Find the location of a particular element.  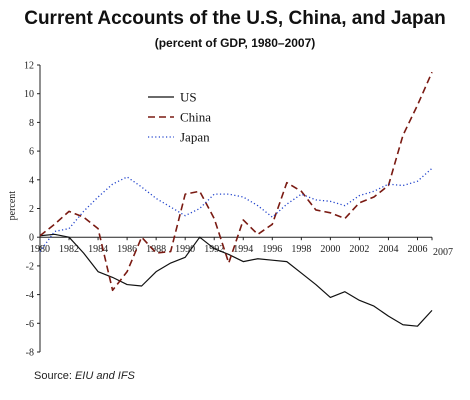

legend-label-china: China is located at coordinates (195, 117).